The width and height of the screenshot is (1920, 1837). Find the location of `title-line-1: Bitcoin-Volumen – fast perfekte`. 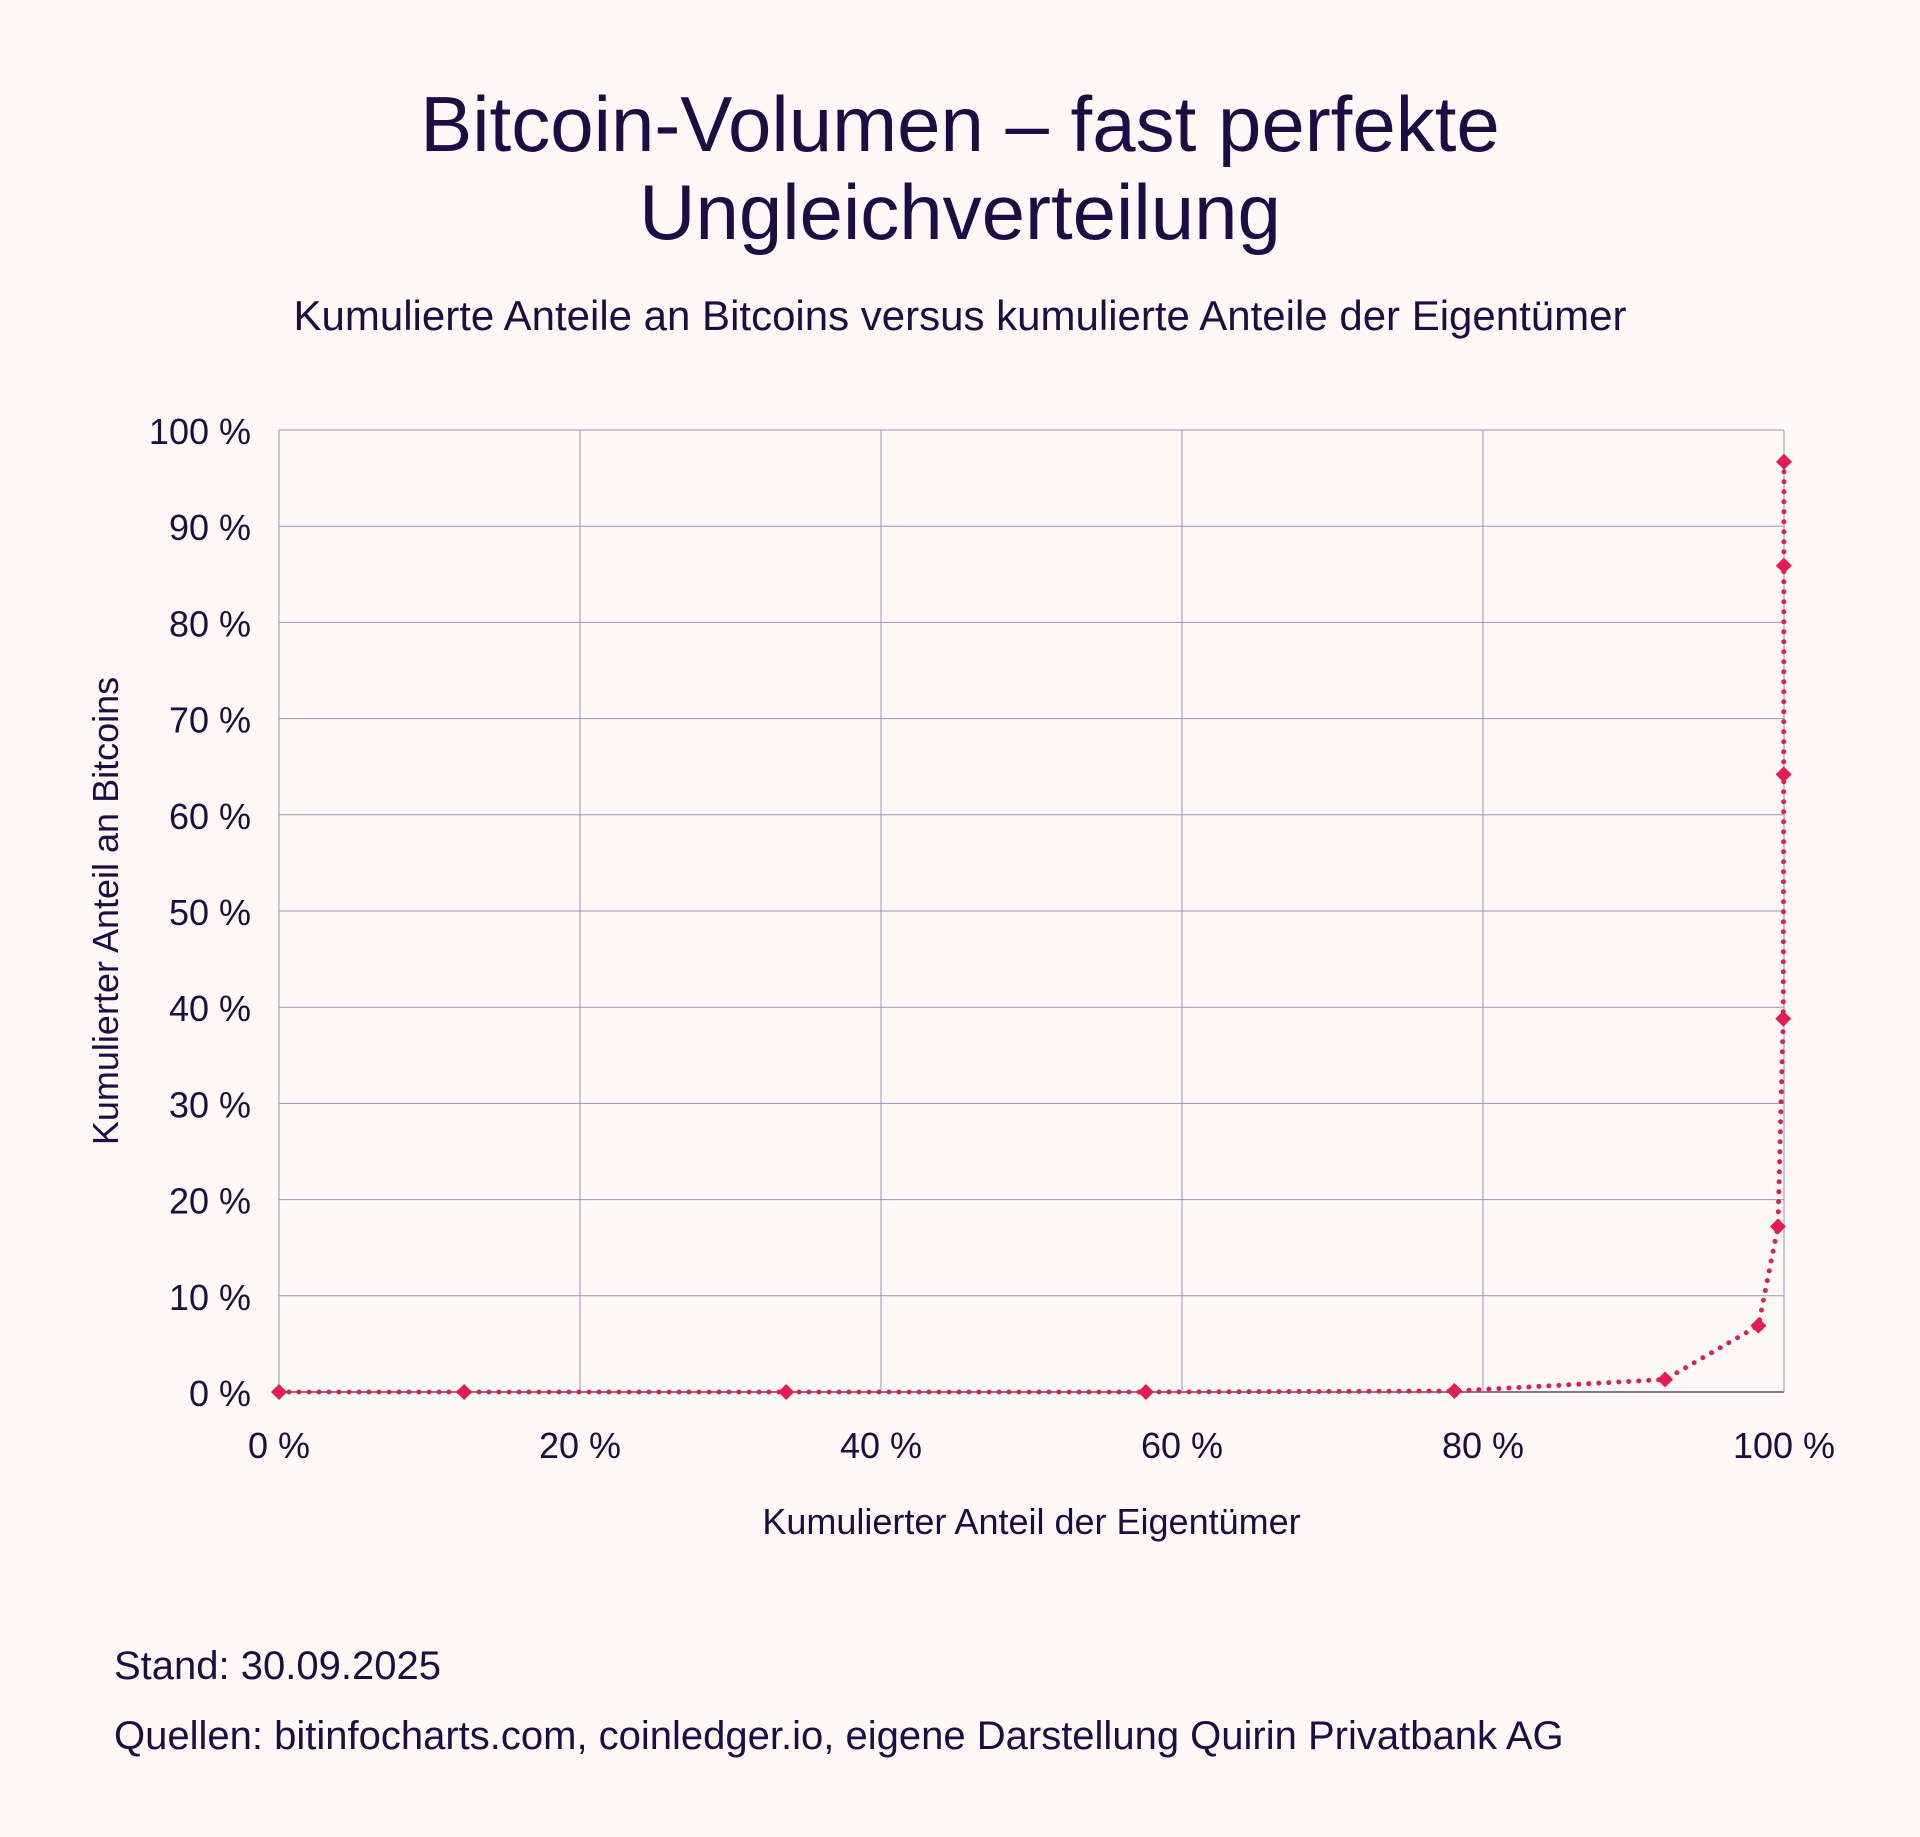

title-line-1: Bitcoin-Volumen – fast perfekte is located at coordinates (960, 124).